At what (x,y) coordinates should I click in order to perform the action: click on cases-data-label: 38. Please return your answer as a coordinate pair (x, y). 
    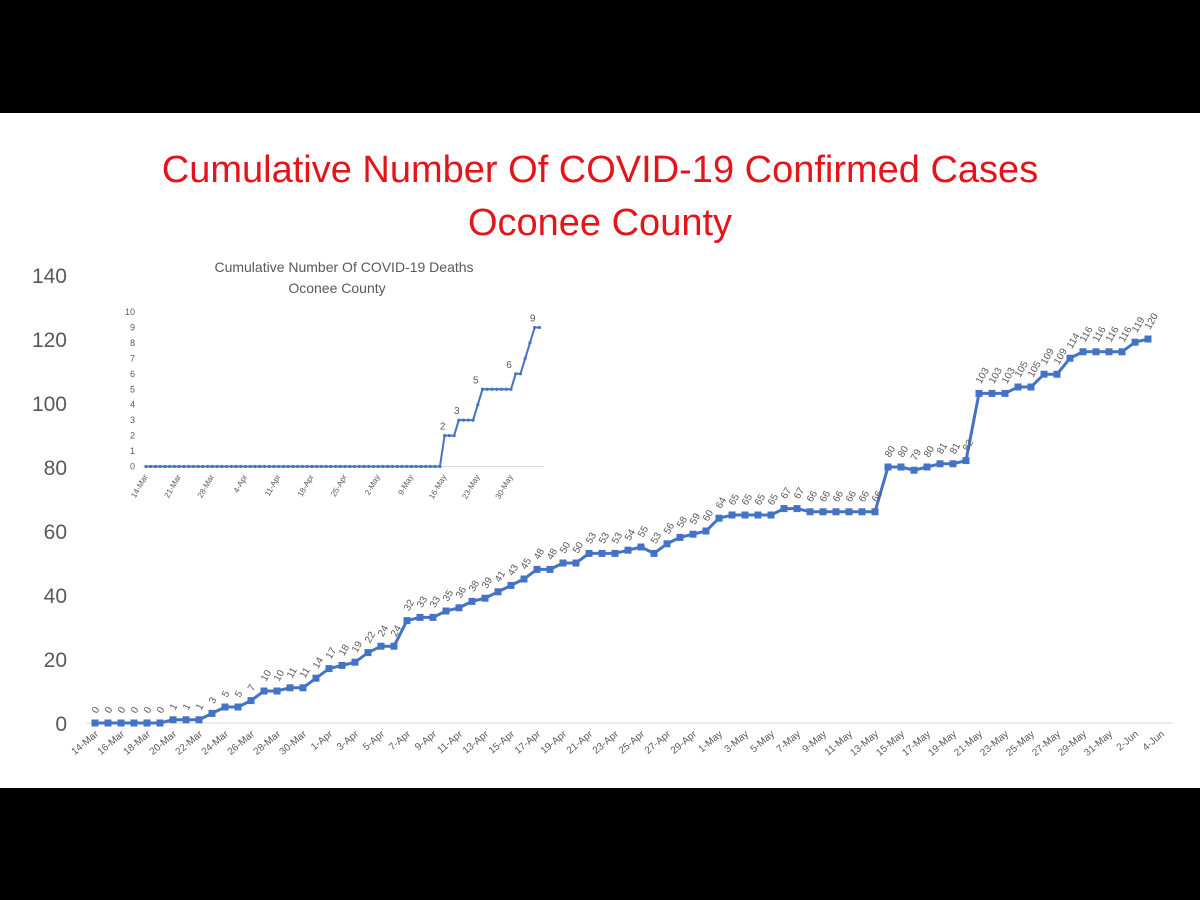
    Looking at the image, I should click on (474, 586).